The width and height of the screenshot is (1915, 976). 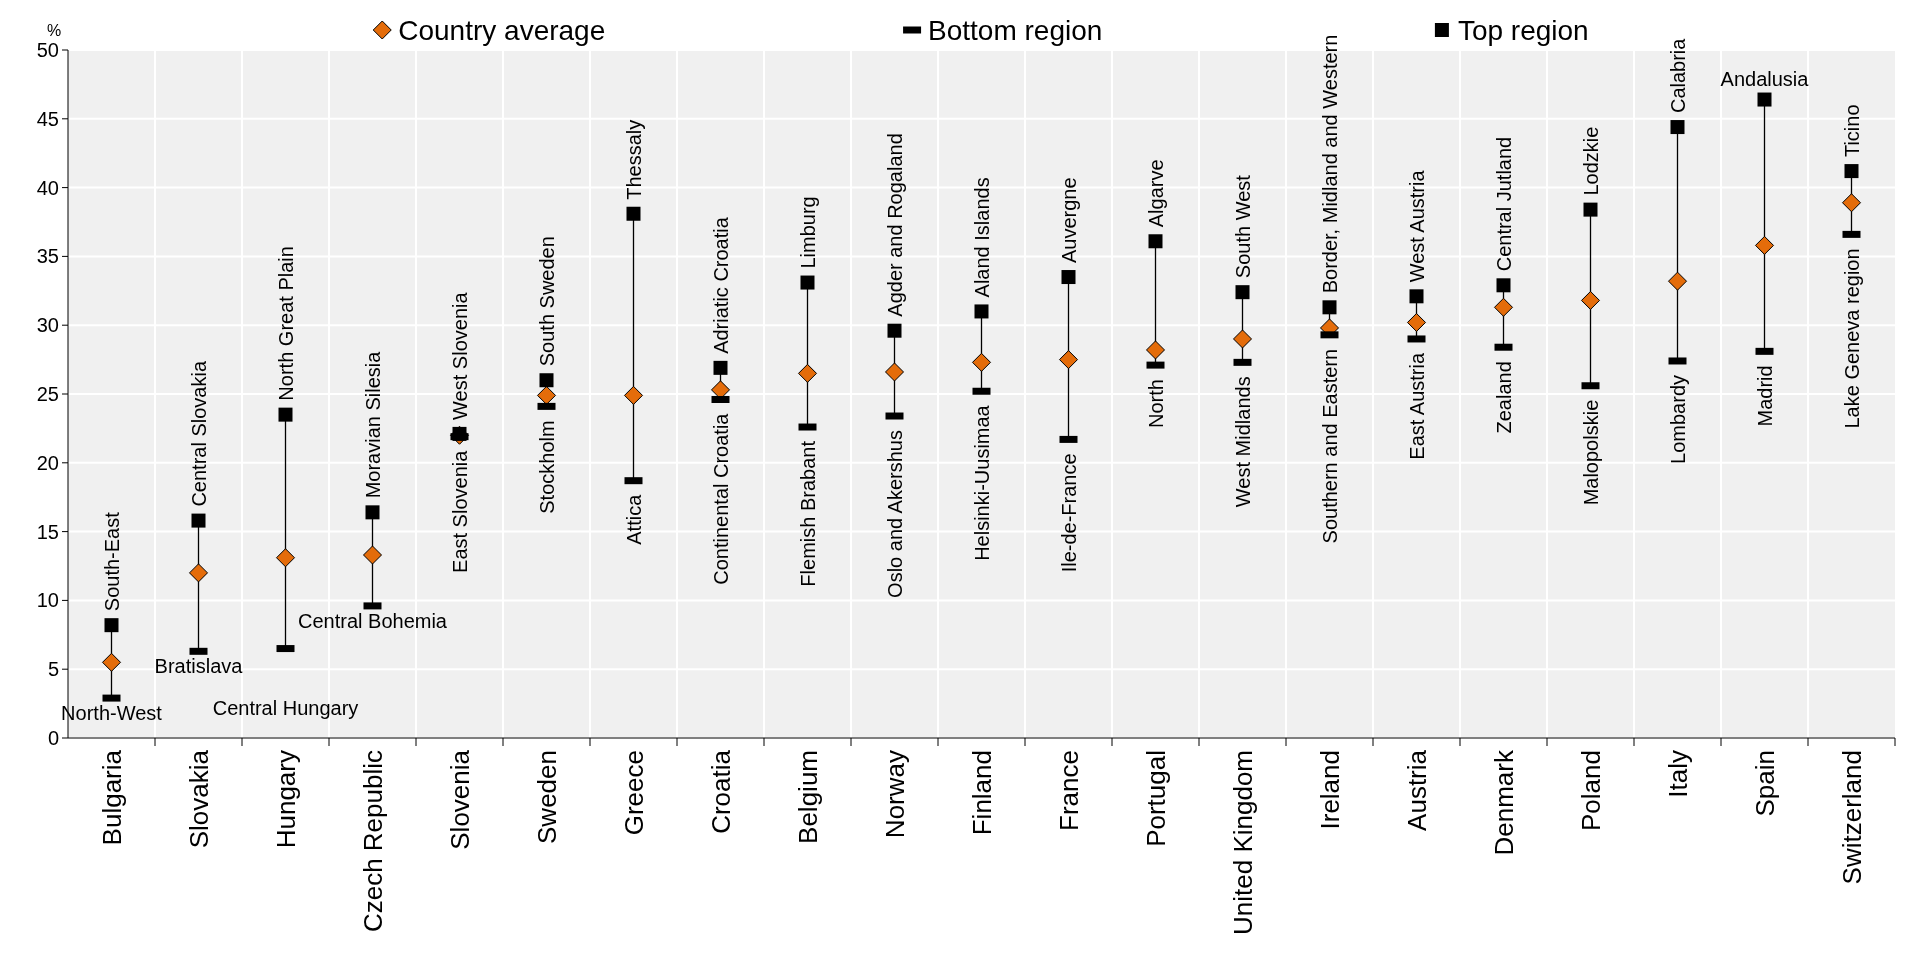 What do you see at coordinates (546, 797) in the screenshot?
I see `x-tick-label: Sweden` at bounding box center [546, 797].